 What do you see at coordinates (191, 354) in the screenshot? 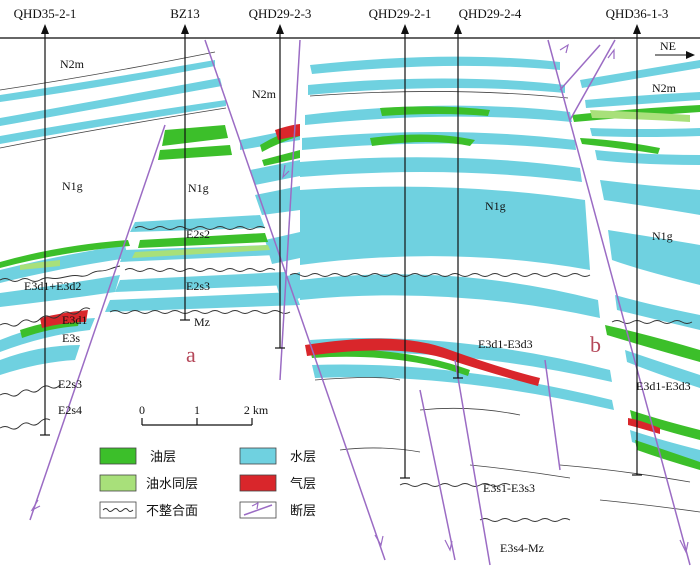
I see `fault-label-a: a` at bounding box center [191, 354].